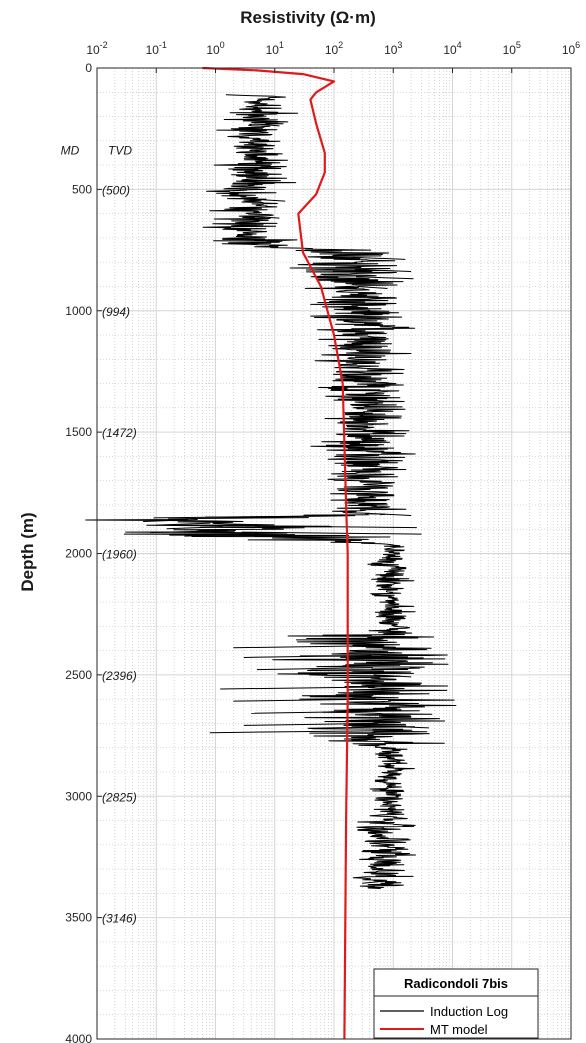 The height and width of the screenshot is (1043, 586). Describe the element at coordinates (469, 1011) in the screenshot. I see `legend-label-induction-log: Induction Log` at that location.